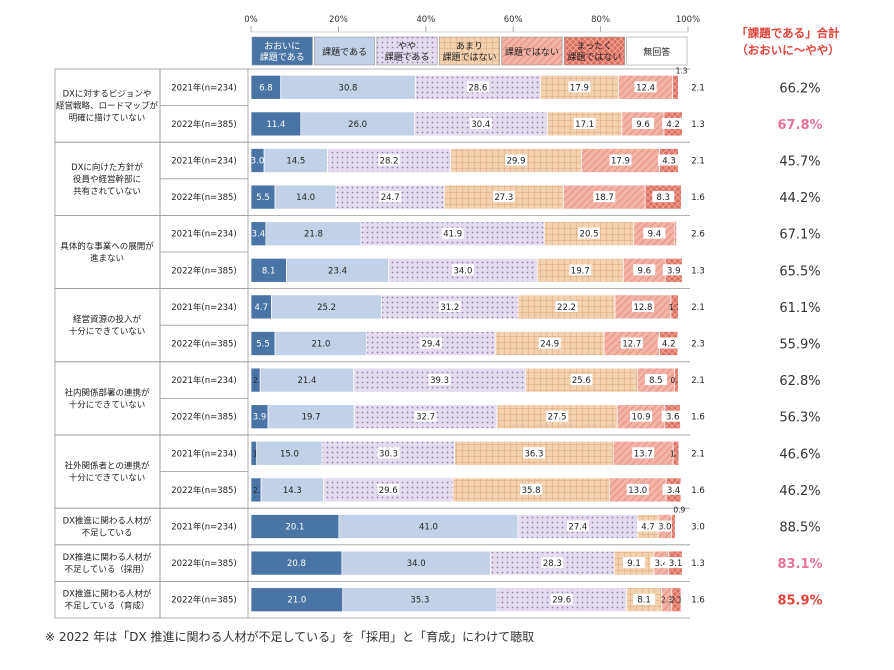 The height and width of the screenshot is (670, 894). I want to click on data-label: 19.7, so click(311, 418).